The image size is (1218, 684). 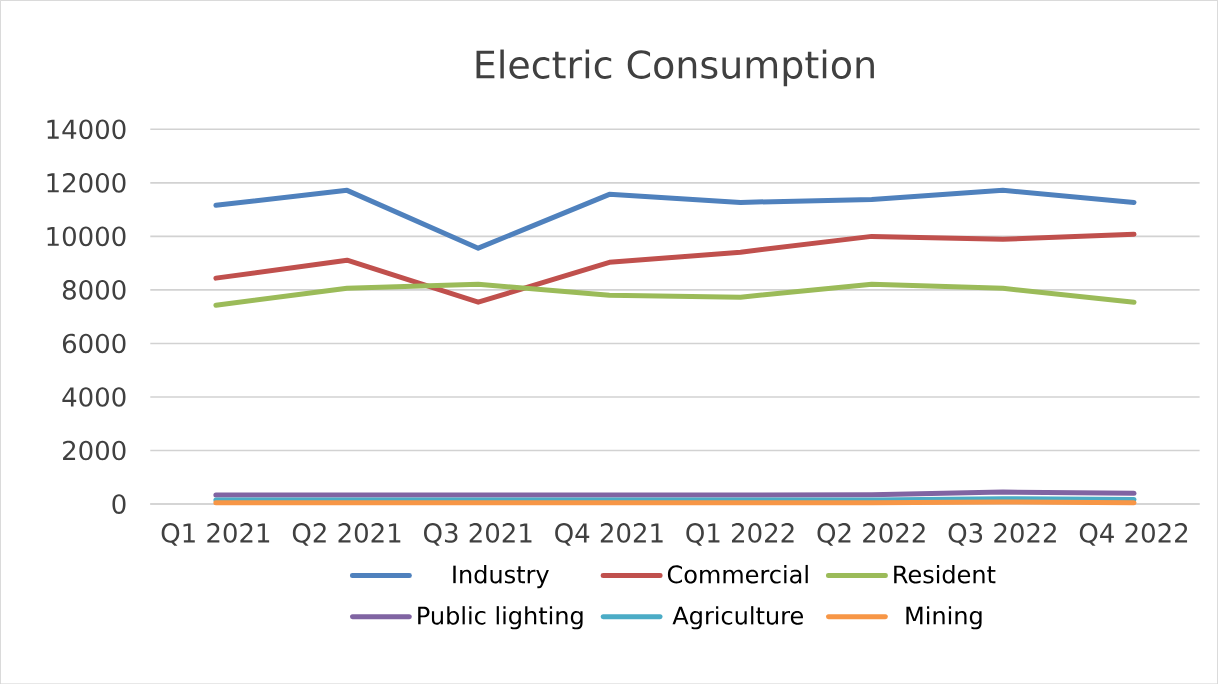 What do you see at coordinates (94, 289) in the screenshot?
I see `y-tick-label: 8000` at bounding box center [94, 289].